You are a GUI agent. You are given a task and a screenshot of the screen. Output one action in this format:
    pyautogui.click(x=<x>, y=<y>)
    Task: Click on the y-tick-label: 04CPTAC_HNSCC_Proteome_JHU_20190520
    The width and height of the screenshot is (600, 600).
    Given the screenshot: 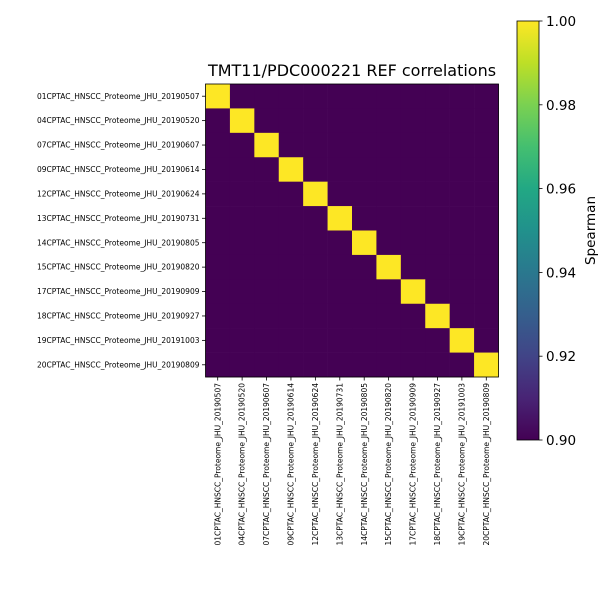 What is the action you would take?
    pyautogui.click(x=118, y=120)
    